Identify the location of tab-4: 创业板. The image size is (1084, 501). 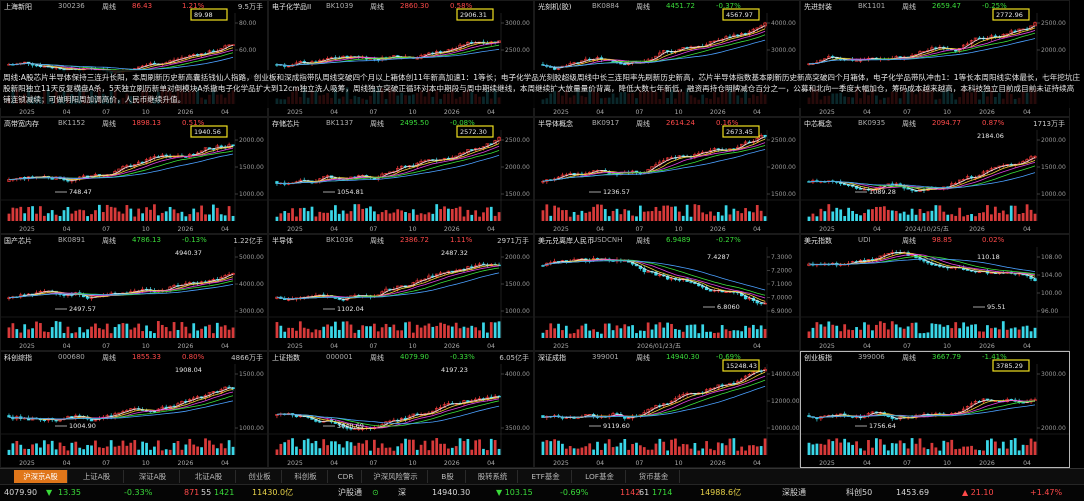
(260, 476).